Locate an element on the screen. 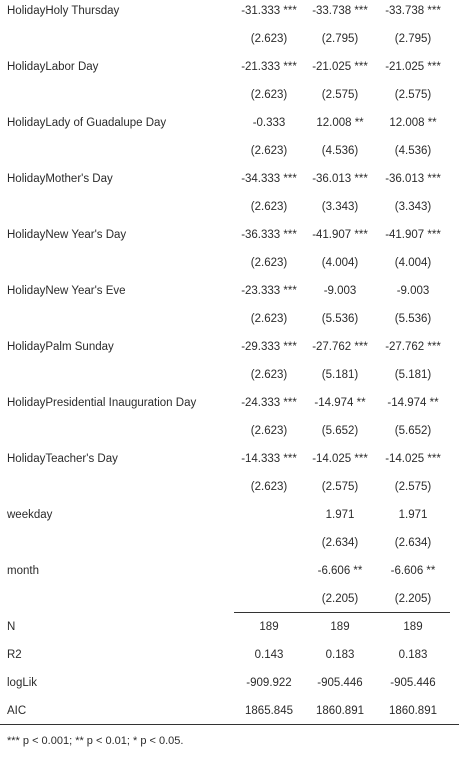  row-label: AIC is located at coordinates (17, 711).